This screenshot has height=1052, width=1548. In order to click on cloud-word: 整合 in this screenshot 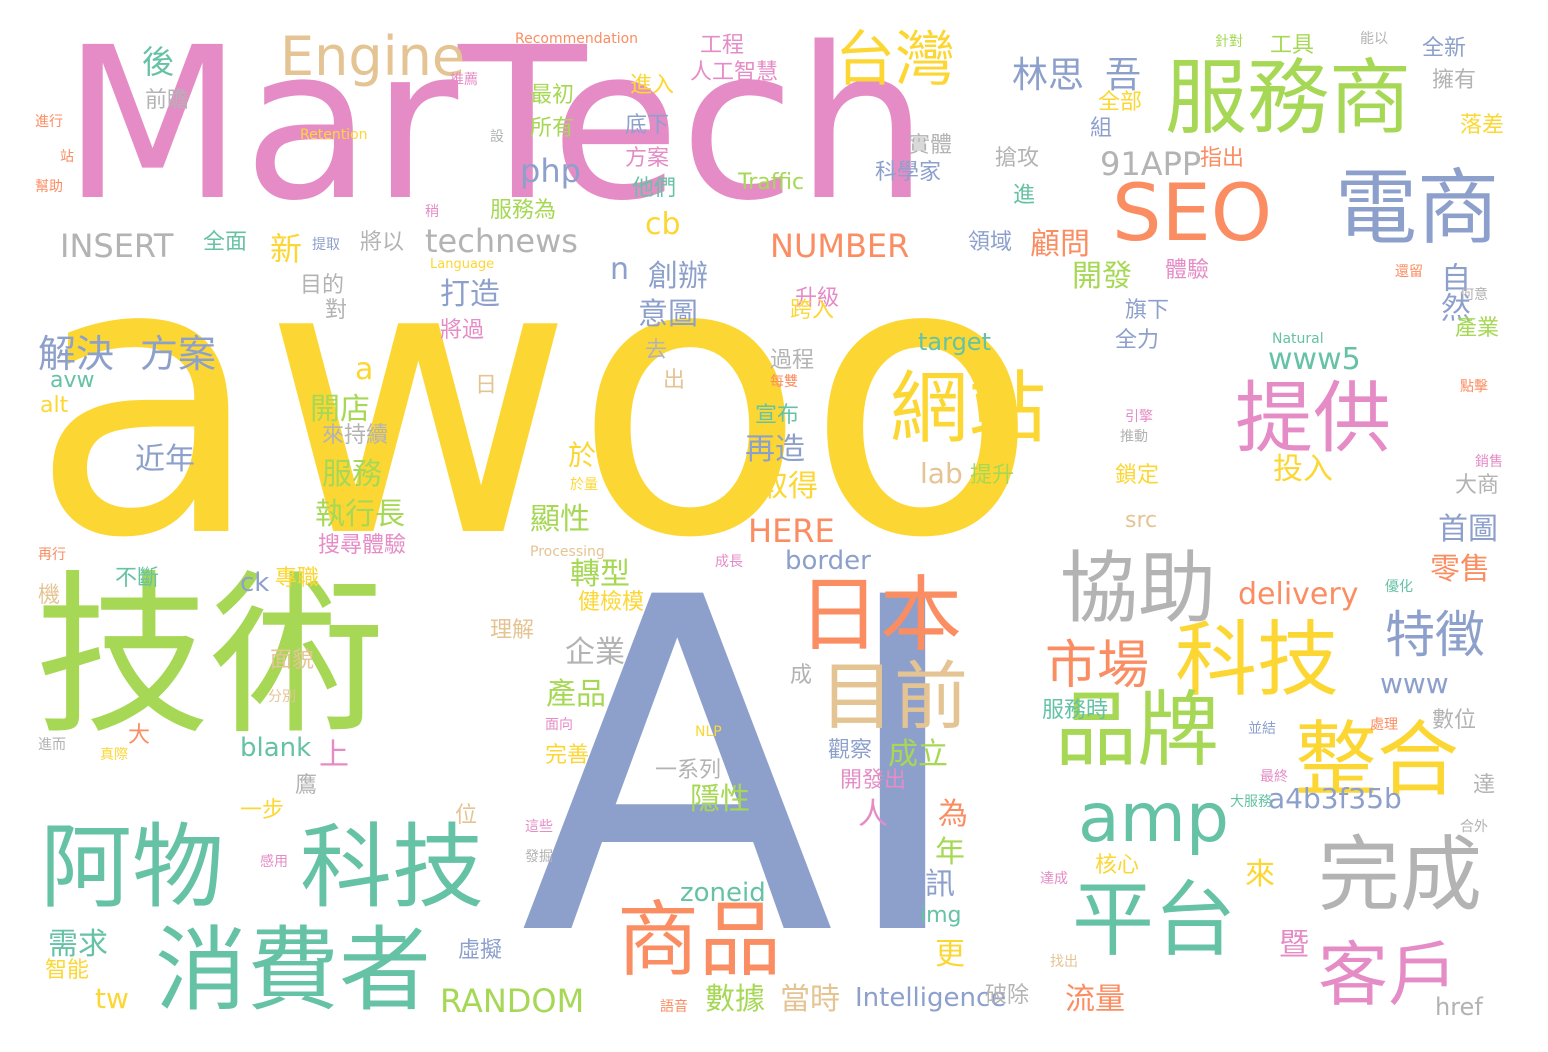, I will do `click(1377, 760)`.